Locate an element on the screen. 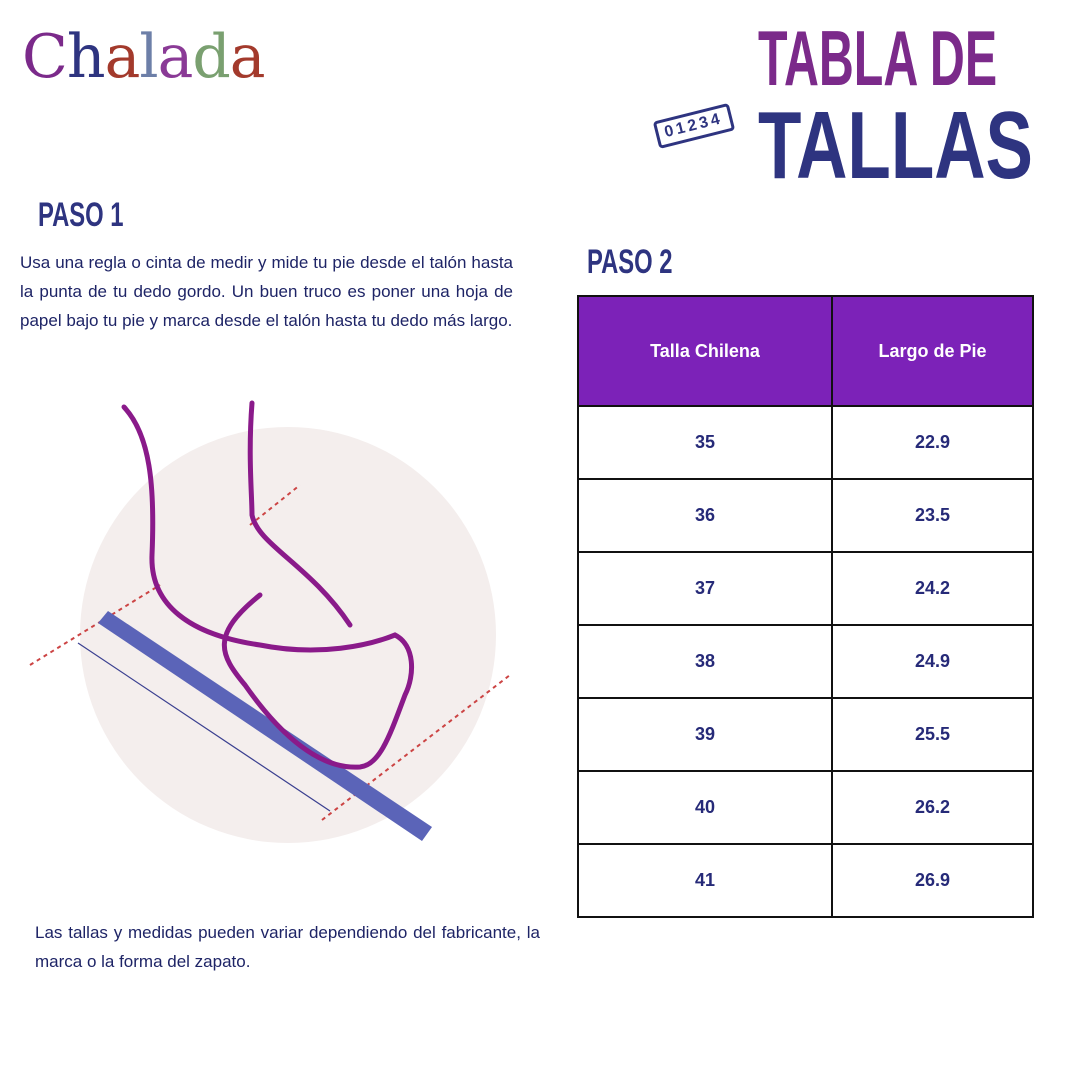  chalada-logo: Chalada is located at coordinates (144, 57).